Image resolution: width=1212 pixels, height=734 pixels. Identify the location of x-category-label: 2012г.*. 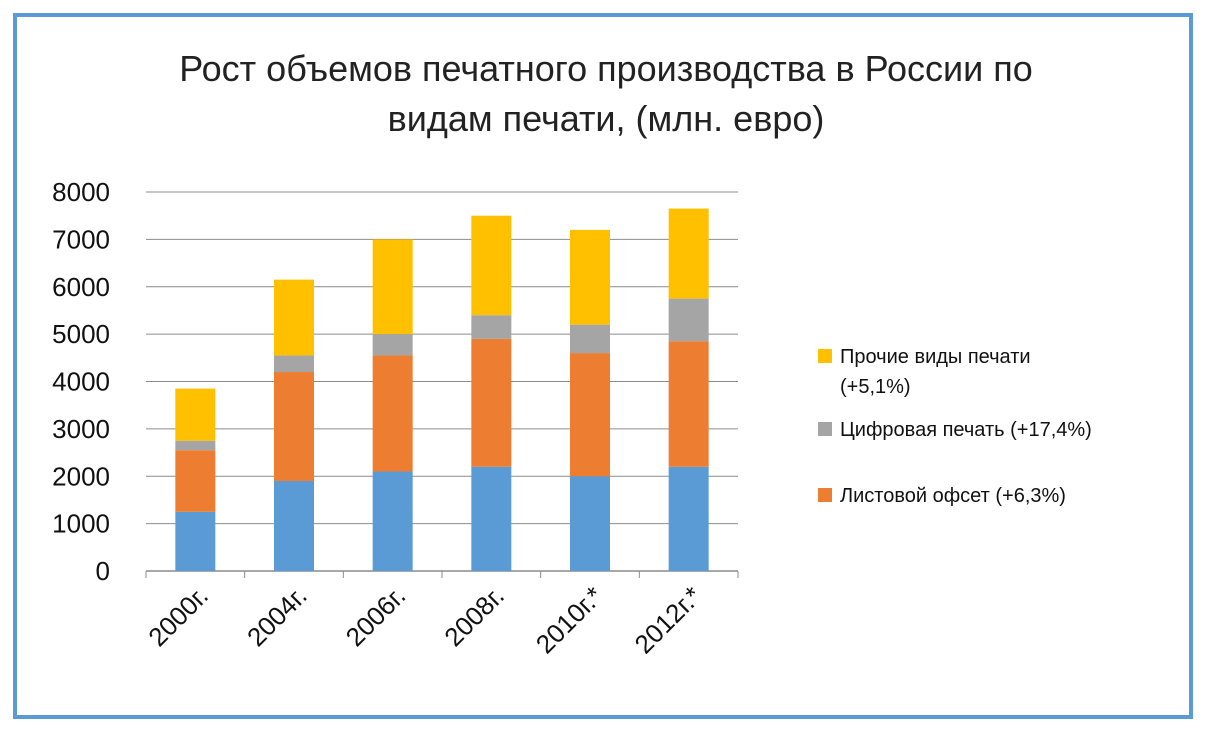
(668, 619).